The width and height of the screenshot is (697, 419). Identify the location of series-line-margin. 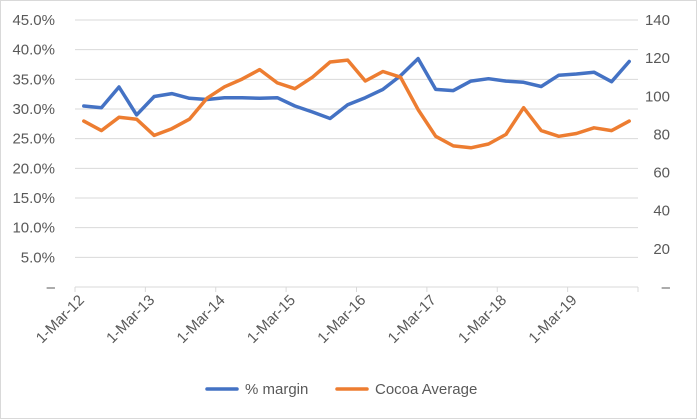
(356, 88).